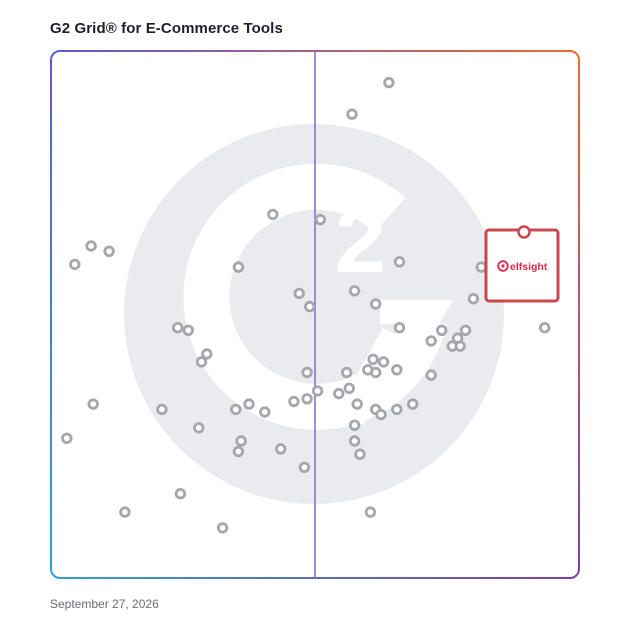 The height and width of the screenshot is (628, 628). Describe the element at coordinates (524, 232) in the screenshot. I see `elfsight-point` at that location.